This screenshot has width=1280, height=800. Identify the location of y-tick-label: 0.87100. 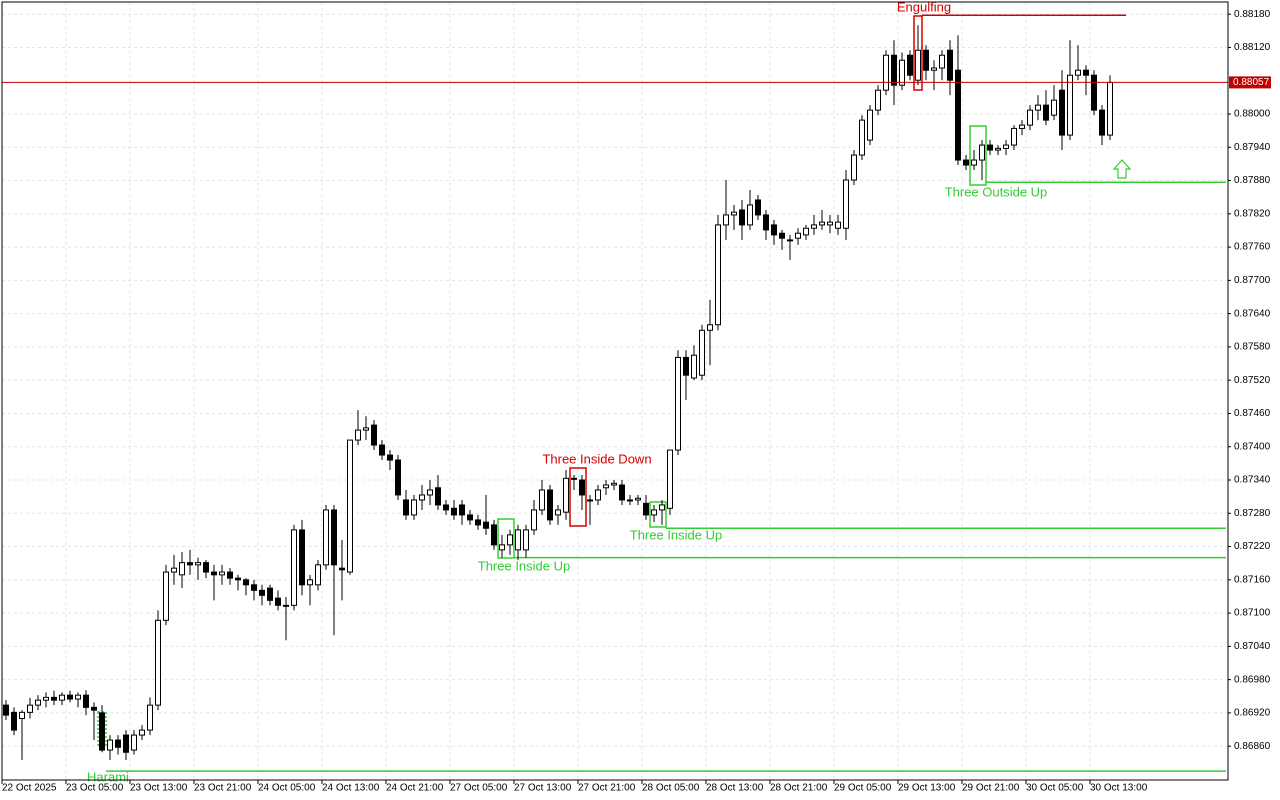
(1252, 613).